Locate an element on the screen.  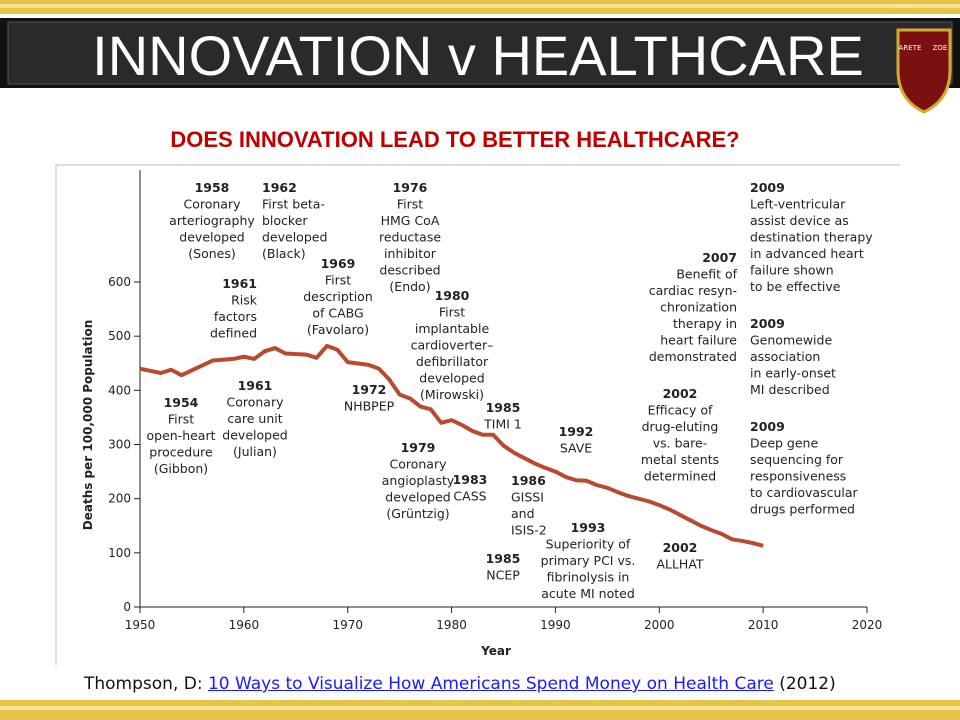
x-axis-label: Year is located at coordinates (495, 651).